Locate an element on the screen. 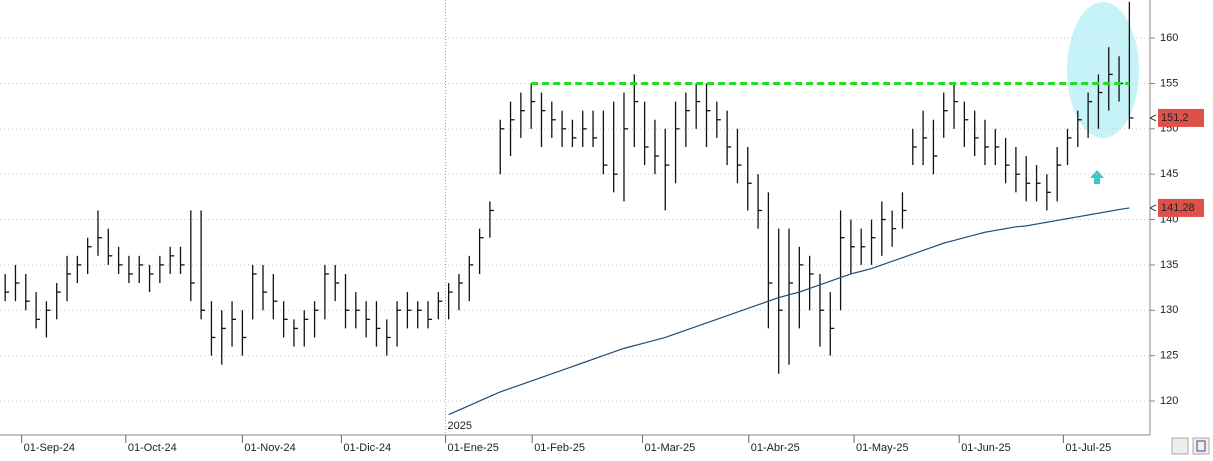 This screenshot has height=461, width=1213. x-tick-label: 01-Oct-24 is located at coordinates (152, 448).